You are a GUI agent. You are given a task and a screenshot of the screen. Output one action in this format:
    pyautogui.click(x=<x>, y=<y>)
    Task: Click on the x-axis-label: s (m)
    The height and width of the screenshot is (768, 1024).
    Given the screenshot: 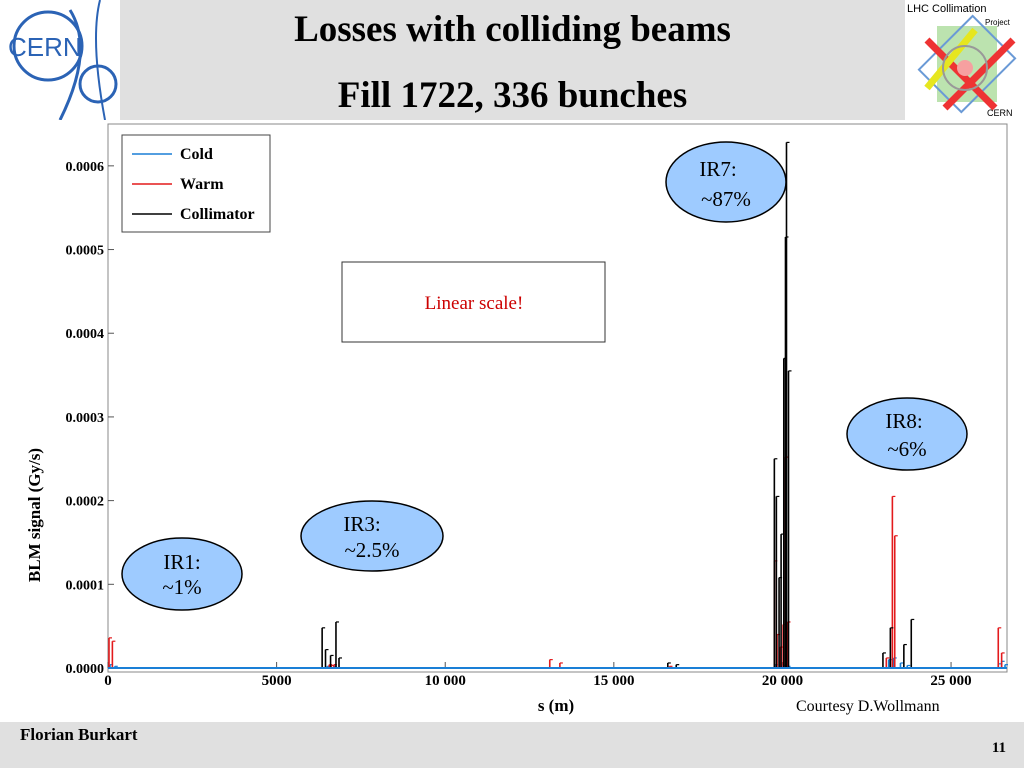 What is the action you would take?
    pyautogui.click(x=556, y=705)
    